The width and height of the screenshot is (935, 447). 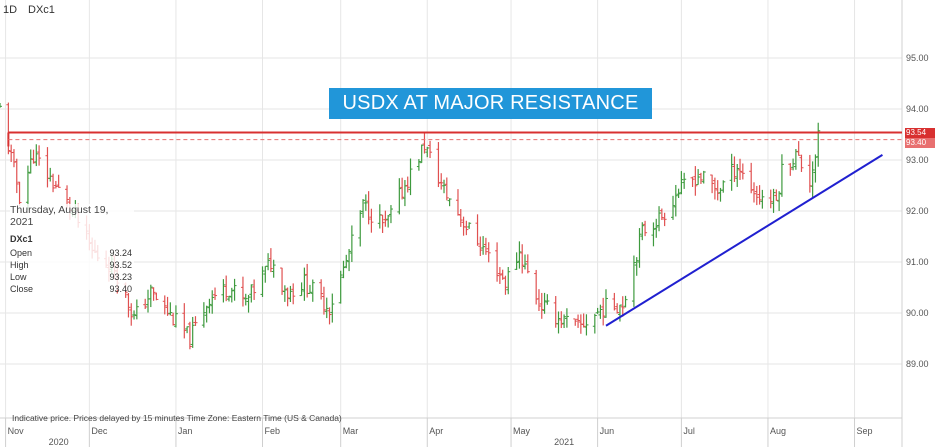 What do you see at coordinates (120, 253) in the screenshot?
I see `tooltip-open-value: 93.24` at bounding box center [120, 253].